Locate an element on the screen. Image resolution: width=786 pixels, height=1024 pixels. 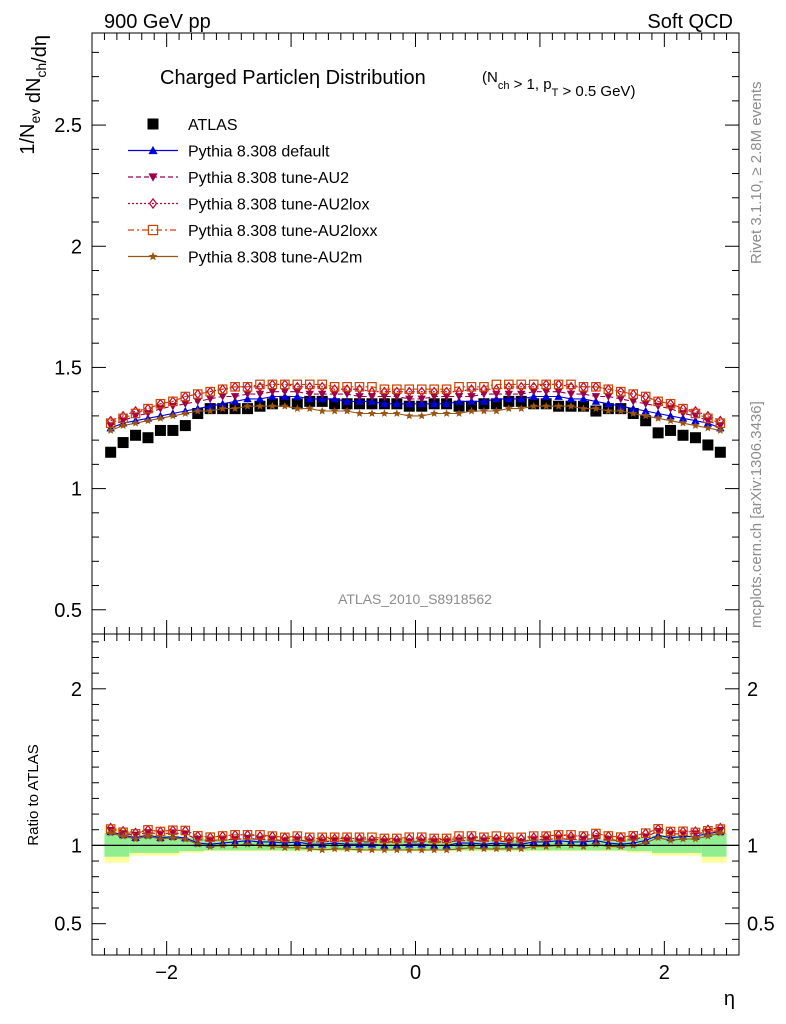
ratio-ylabel: Ratio to ATLAS is located at coordinates (33, 794).